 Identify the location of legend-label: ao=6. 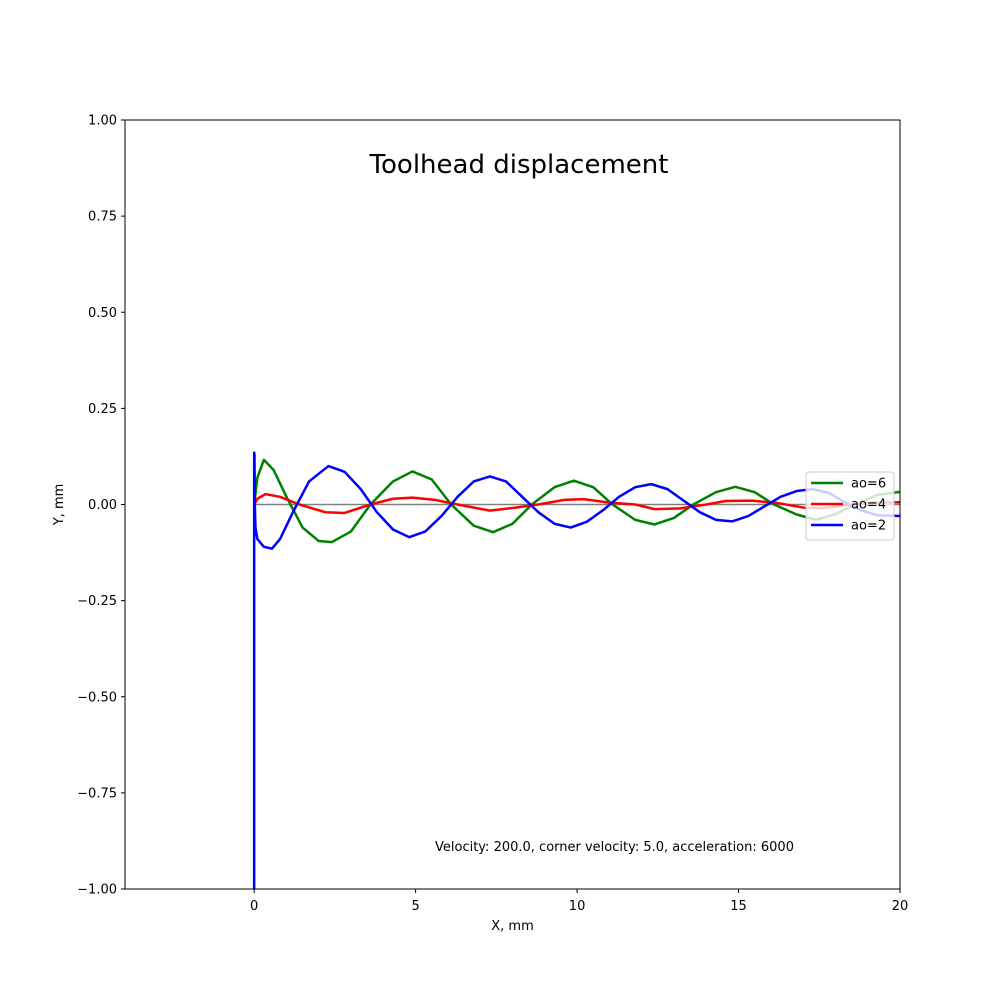
(868, 484).